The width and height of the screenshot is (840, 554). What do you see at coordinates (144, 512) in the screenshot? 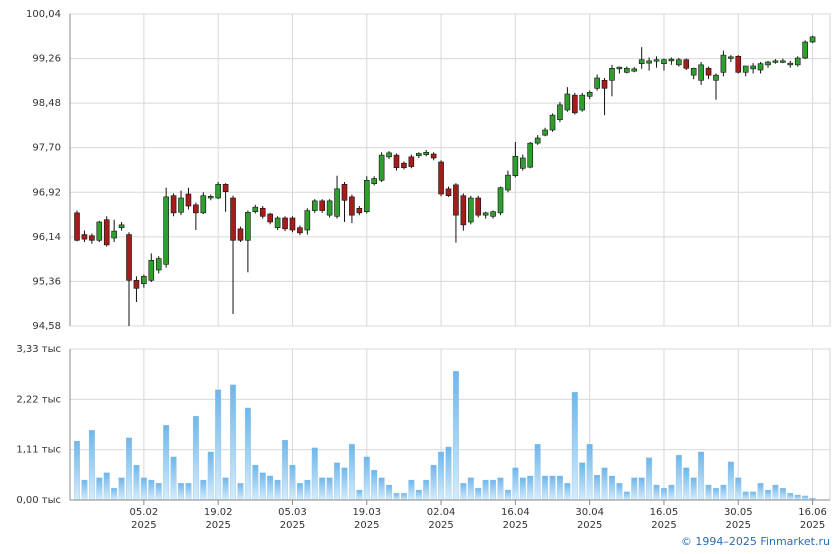
I see `x-tick-label: 05.02` at bounding box center [144, 512].